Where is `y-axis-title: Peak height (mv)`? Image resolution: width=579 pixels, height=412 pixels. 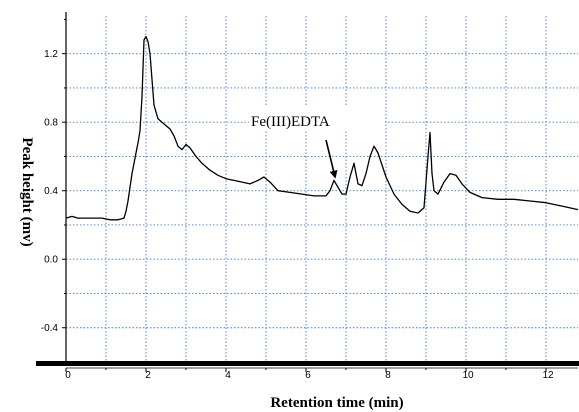 y-axis-title: Peak height (mv) is located at coordinates (27, 191).